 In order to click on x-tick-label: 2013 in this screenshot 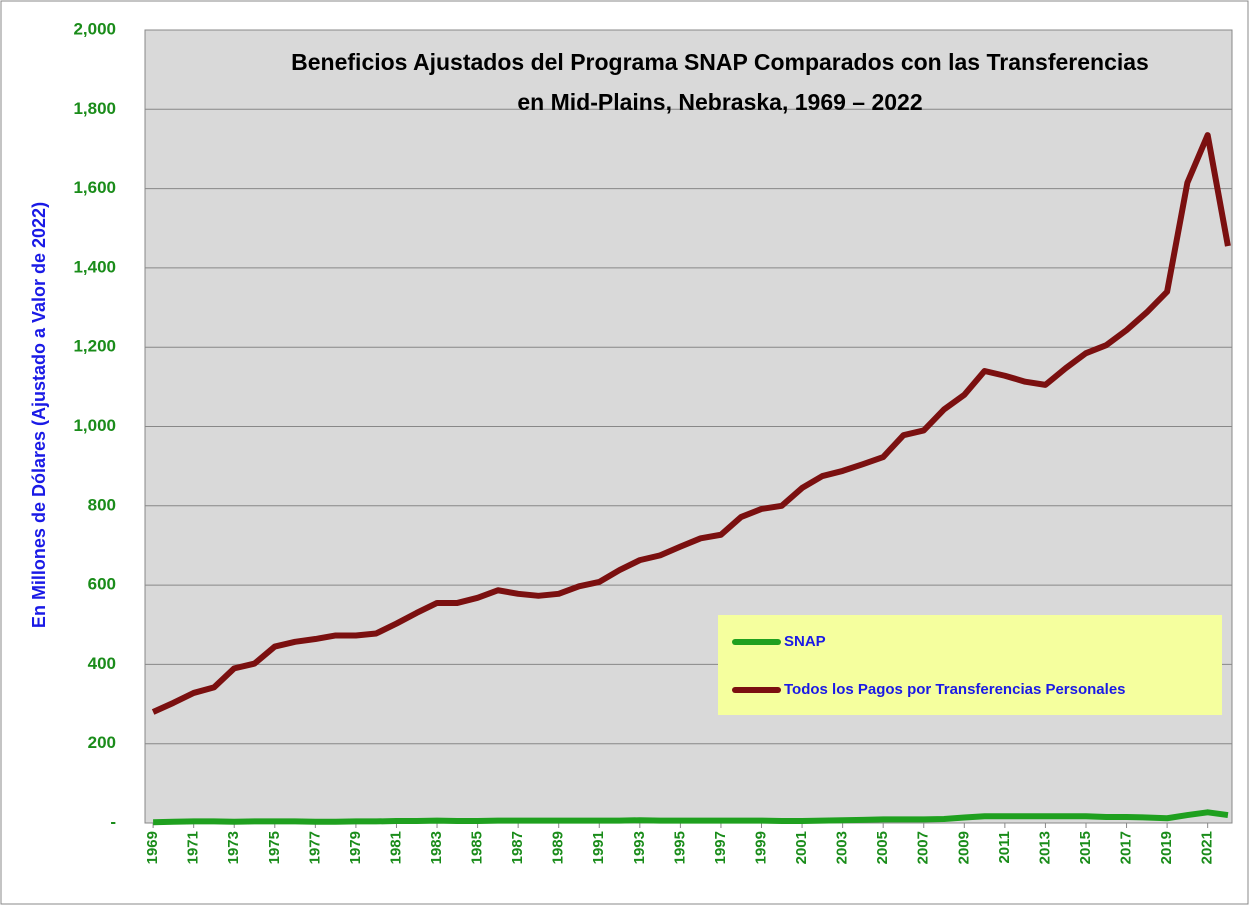, I will do `click(1044, 847)`.